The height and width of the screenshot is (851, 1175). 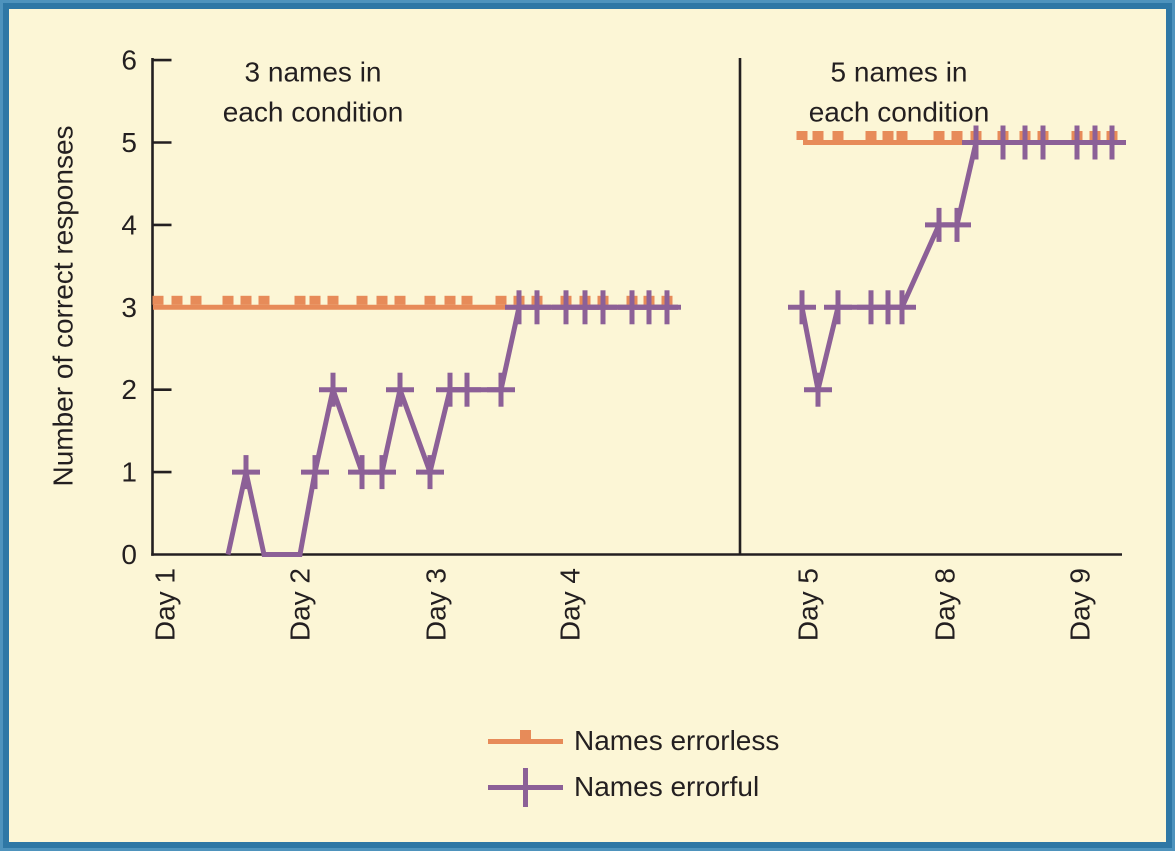 I want to click on plus-marker-icon, so click(x=525, y=787).